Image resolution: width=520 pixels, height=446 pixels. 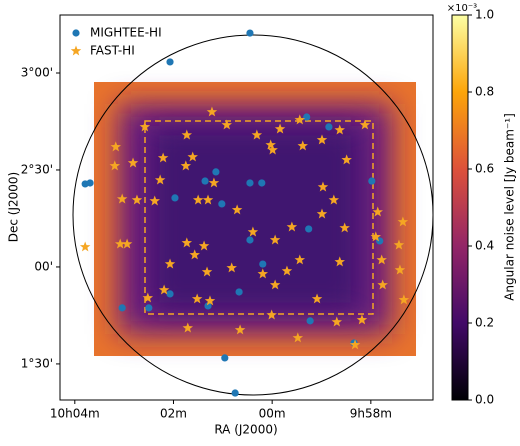 I want to click on y-tick-label: 3°00', so click(x=37, y=72).